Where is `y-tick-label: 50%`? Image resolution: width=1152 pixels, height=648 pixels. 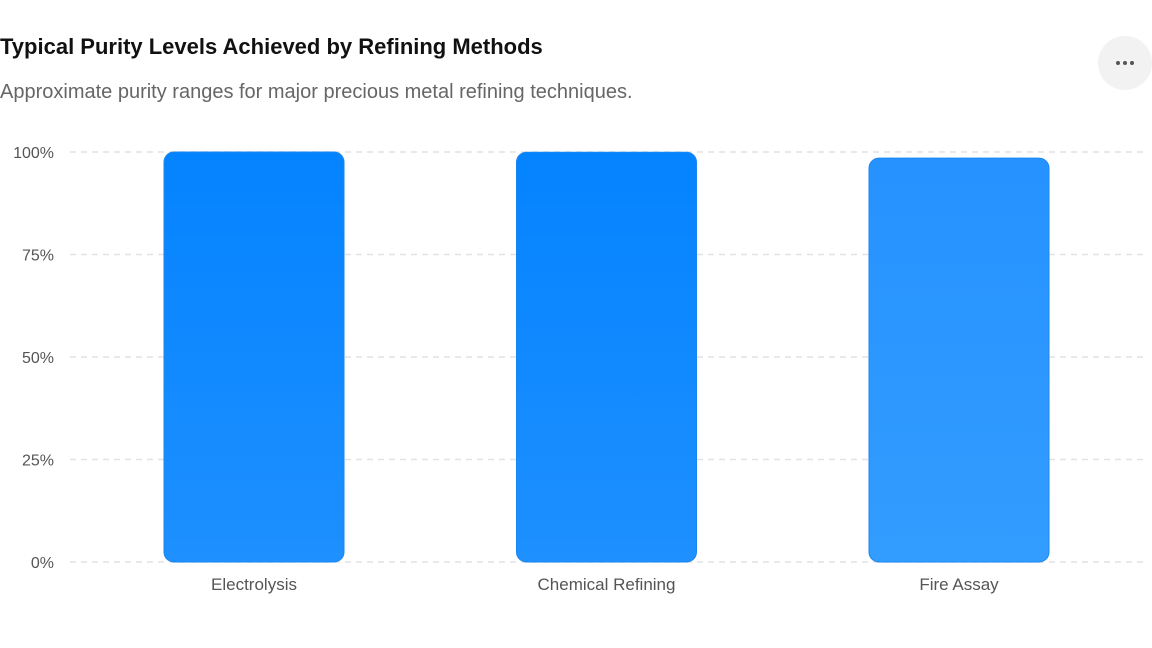 y-tick-label: 50% is located at coordinates (38, 358).